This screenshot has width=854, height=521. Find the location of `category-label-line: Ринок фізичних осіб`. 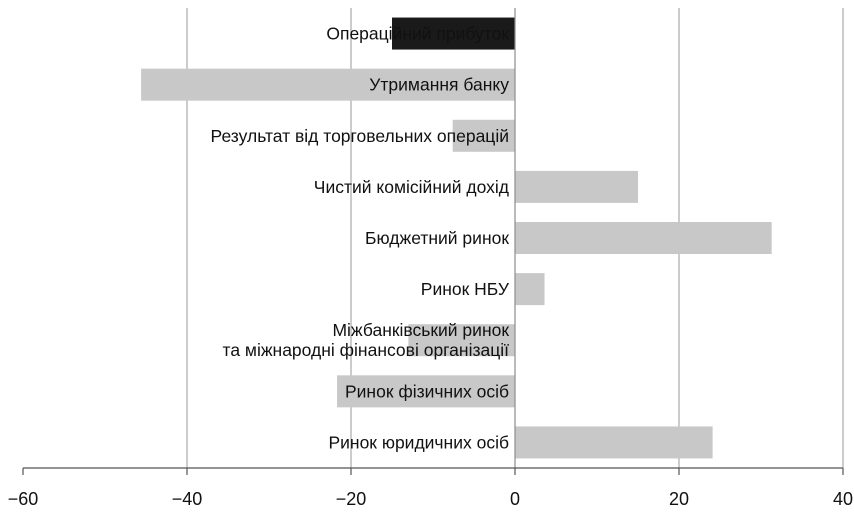

category-label-line: Ринок фізичних осіб is located at coordinates (427, 391).